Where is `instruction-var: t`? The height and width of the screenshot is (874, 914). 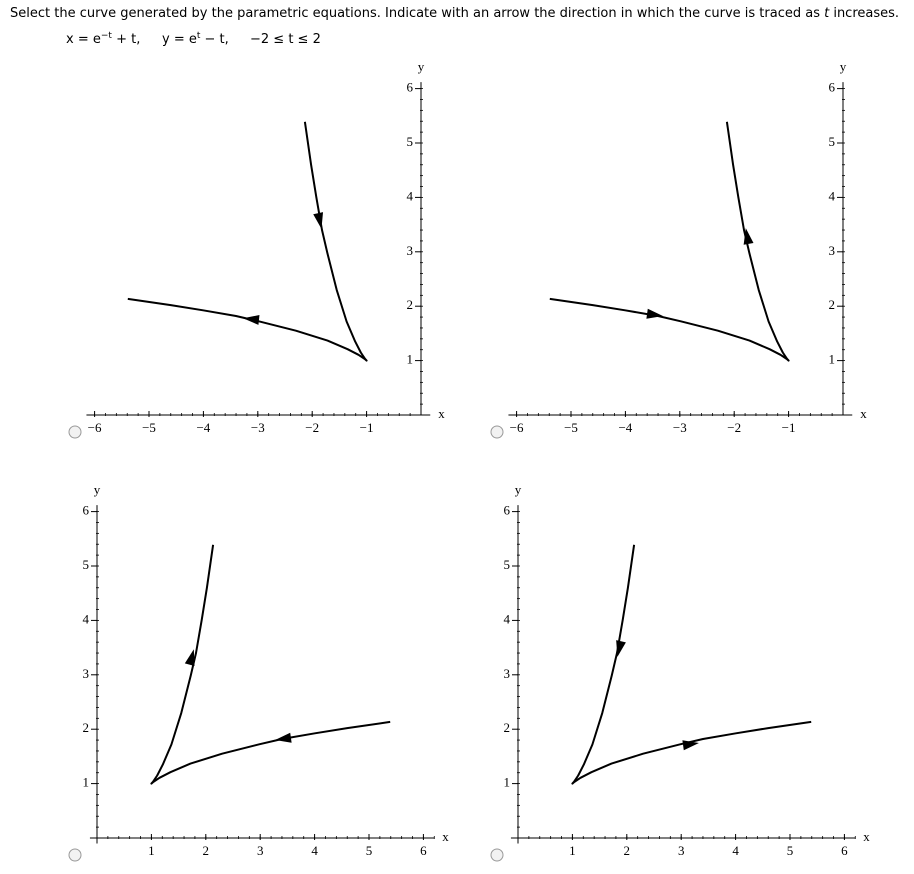 instruction-var: t is located at coordinates (827, 13).